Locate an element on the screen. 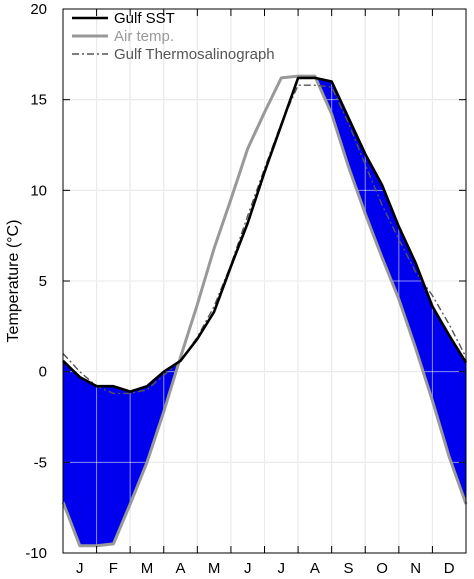 This screenshot has height=579, width=474. y-tick-label: 0 is located at coordinates (43, 372).